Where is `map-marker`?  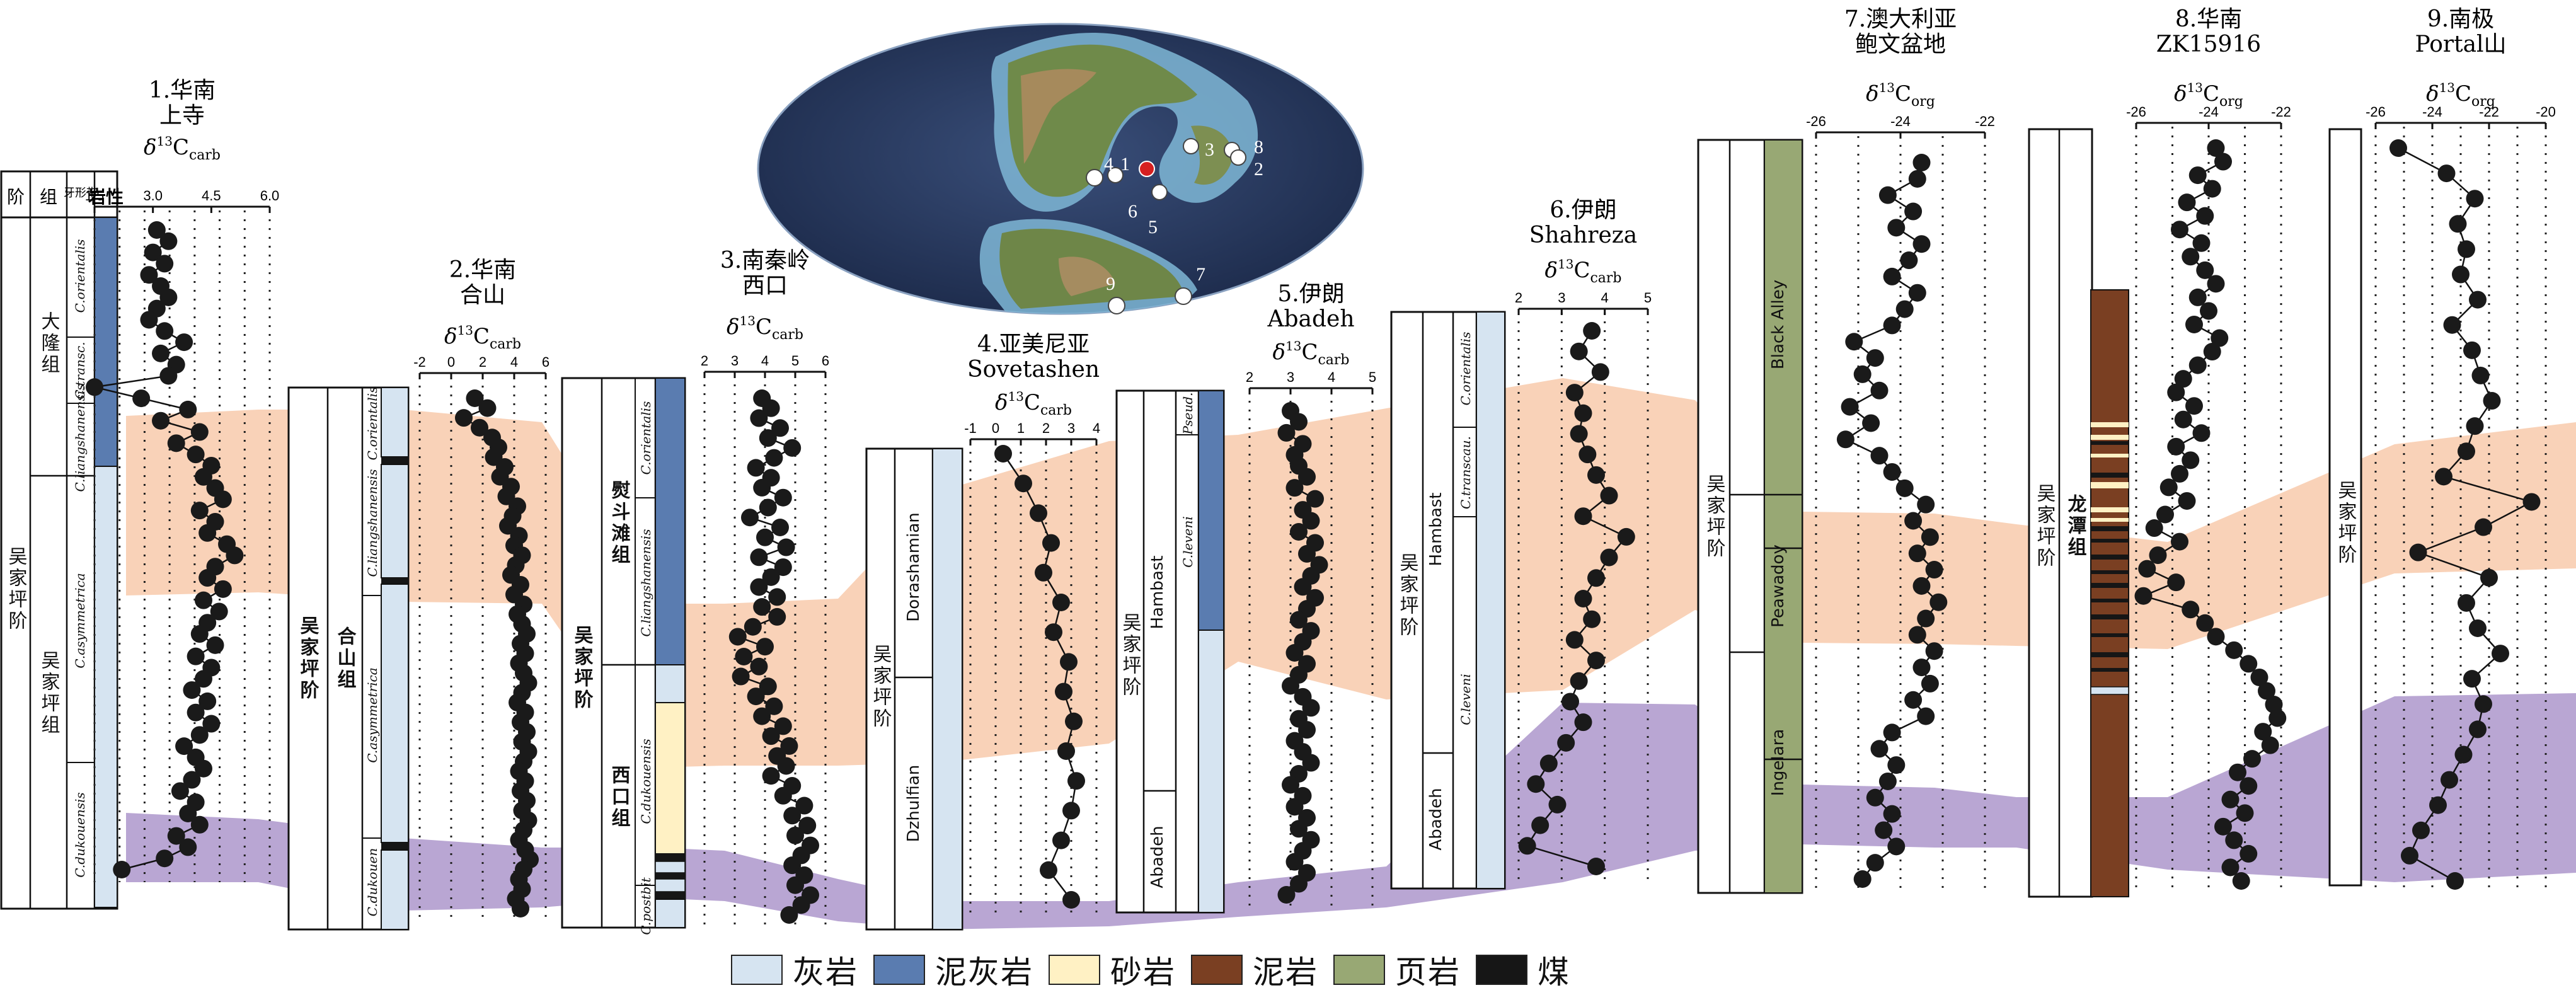
map-marker is located at coordinates (1116, 305).